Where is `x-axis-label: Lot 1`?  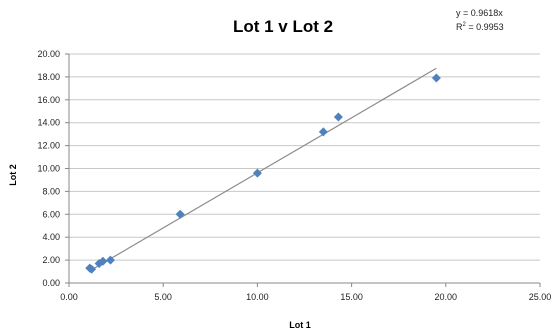
x-axis-label: Lot 1 is located at coordinates (300, 325).